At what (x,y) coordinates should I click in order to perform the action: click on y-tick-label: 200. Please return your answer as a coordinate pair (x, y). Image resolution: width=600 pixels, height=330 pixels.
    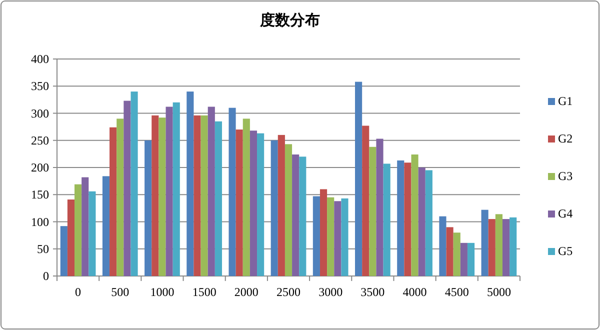
    Looking at the image, I should click on (40, 167).